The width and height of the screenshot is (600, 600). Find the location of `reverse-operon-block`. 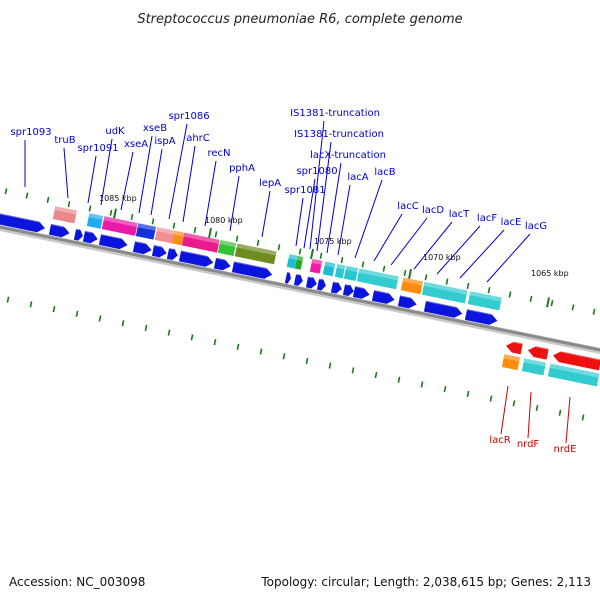

reverse-operon-block is located at coordinates (533, 367).